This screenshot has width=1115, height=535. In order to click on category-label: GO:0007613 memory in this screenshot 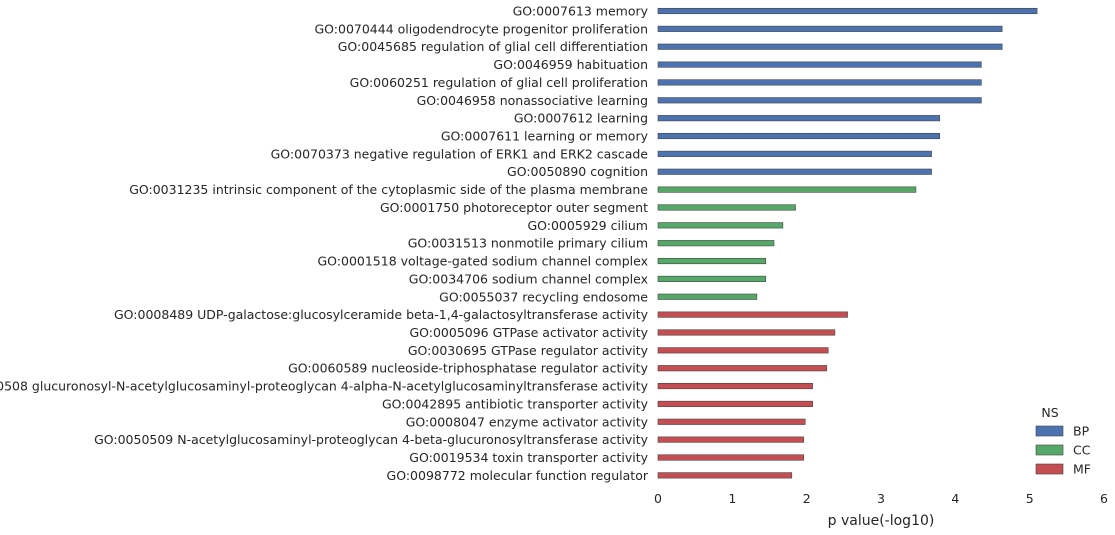, I will do `click(581, 11)`.